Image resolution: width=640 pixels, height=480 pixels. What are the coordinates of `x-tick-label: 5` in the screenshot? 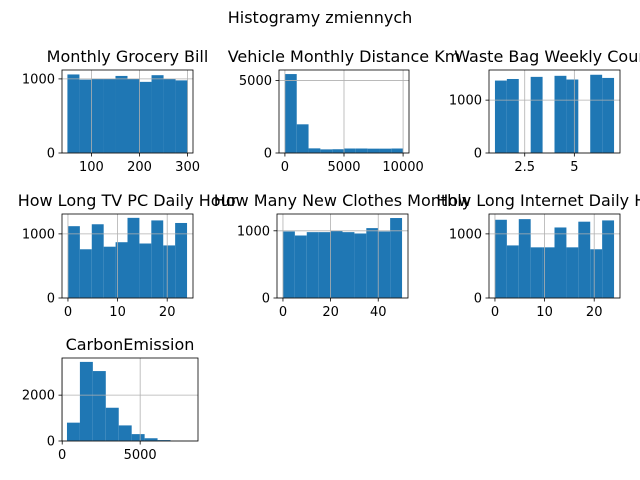 It's located at (574, 167).